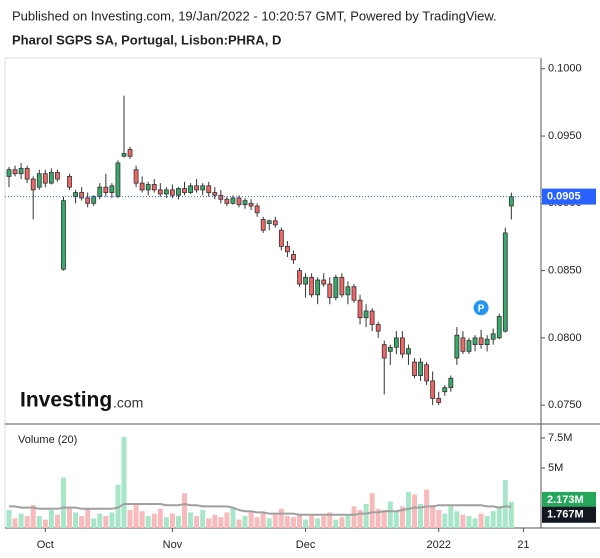  What do you see at coordinates (565, 69) in the screenshot?
I see `y-tick-label: 0.1000` at bounding box center [565, 69].